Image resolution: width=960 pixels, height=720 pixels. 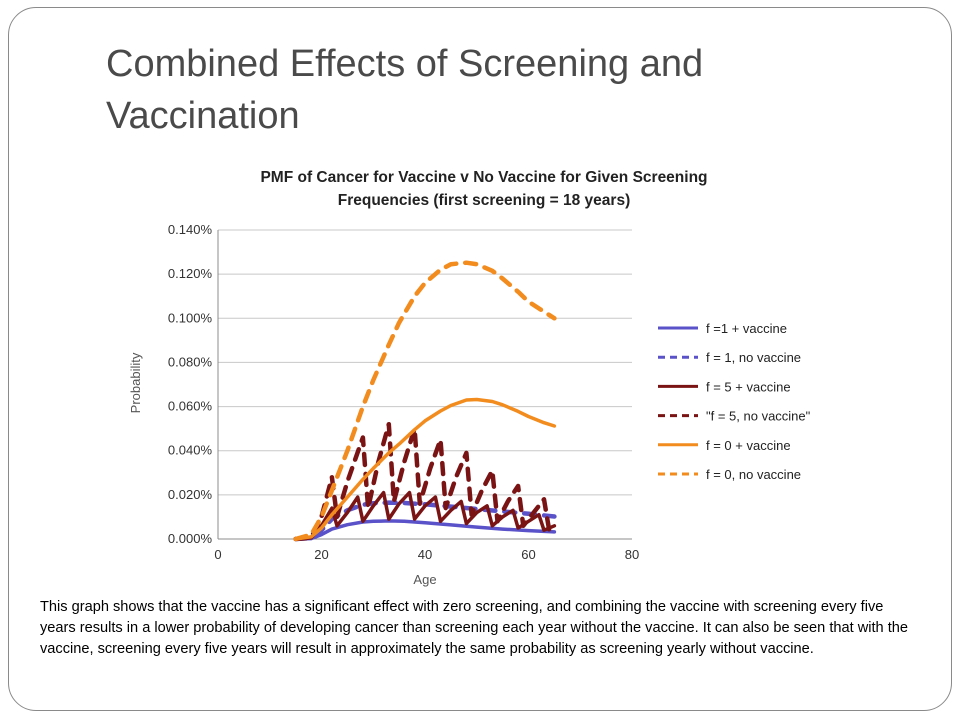 I want to click on legend-label-0: f =1 + vaccine, so click(x=746, y=328).